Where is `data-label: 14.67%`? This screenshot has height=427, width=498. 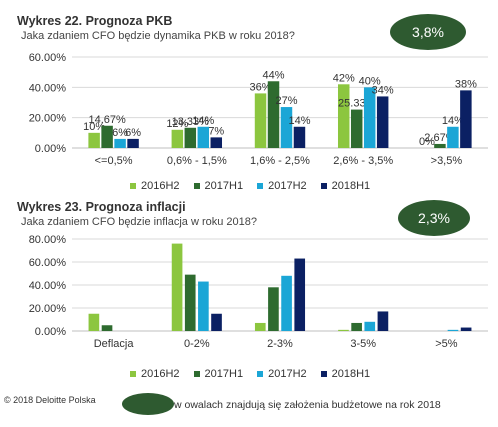 data-label: 14.67% is located at coordinates (107, 120).